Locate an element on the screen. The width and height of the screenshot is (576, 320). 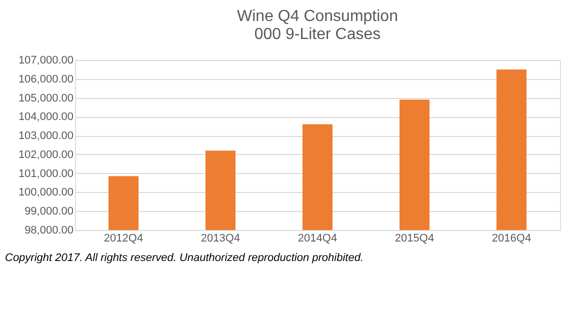
x-tick-label: 2015Q4 is located at coordinates (414, 238).